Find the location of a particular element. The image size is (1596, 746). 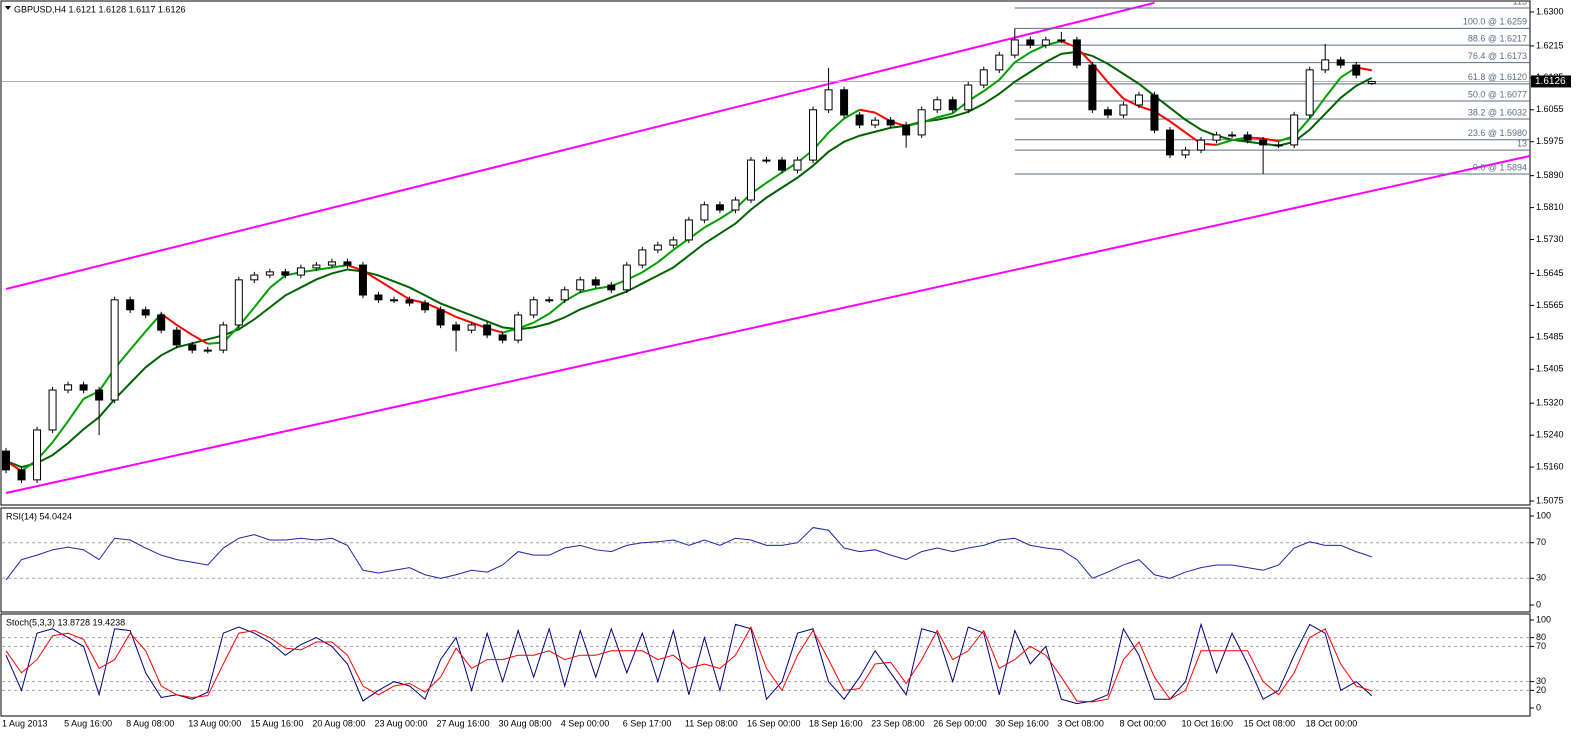

plot-area is located at coordinates (689, 663).